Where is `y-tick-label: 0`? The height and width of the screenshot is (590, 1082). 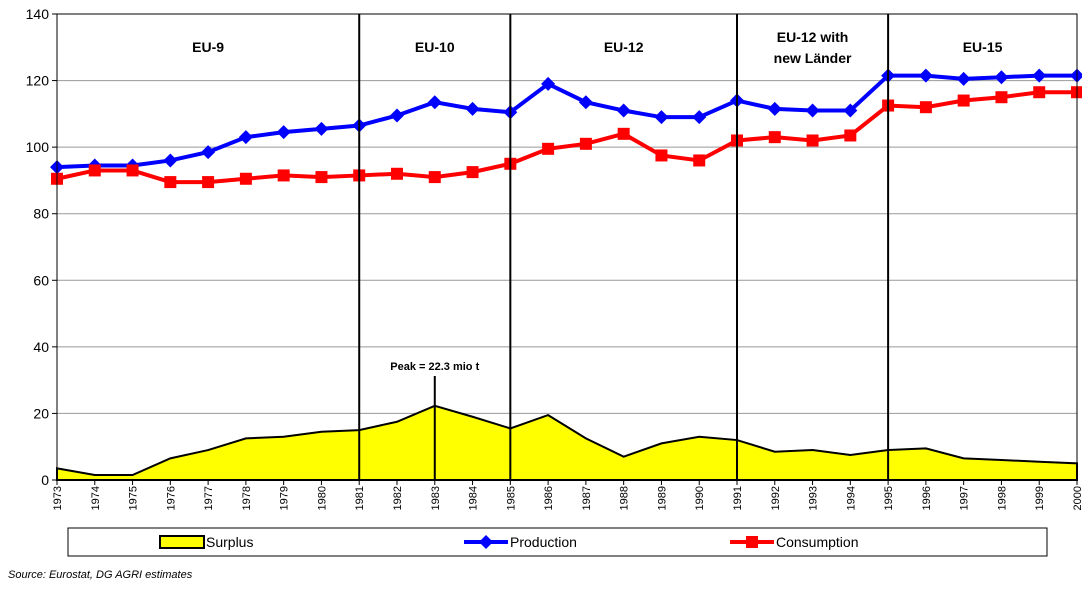 y-tick-label: 0 is located at coordinates (45, 480).